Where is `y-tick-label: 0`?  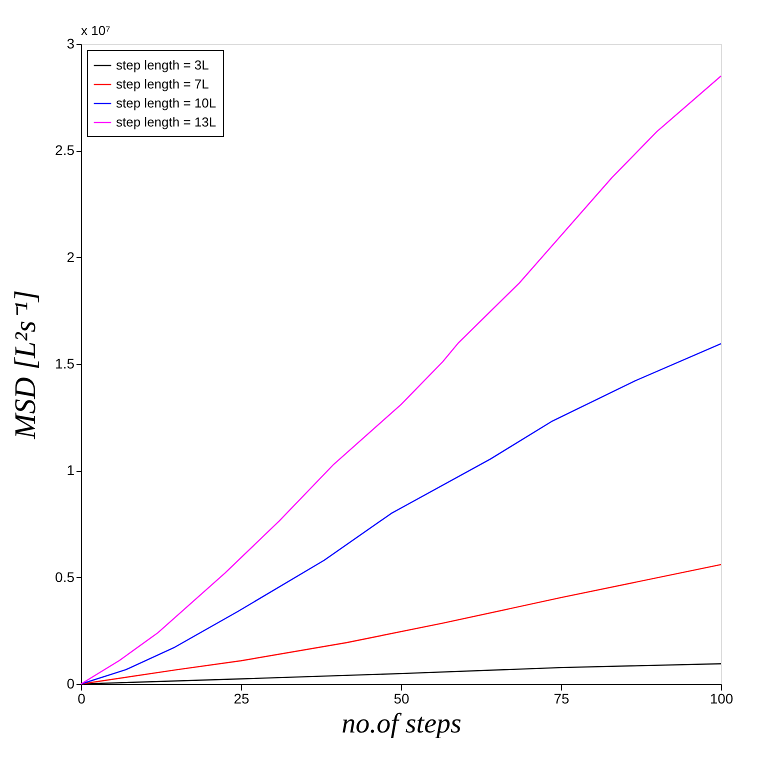
y-tick-label: 0 is located at coordinates (70, 684).